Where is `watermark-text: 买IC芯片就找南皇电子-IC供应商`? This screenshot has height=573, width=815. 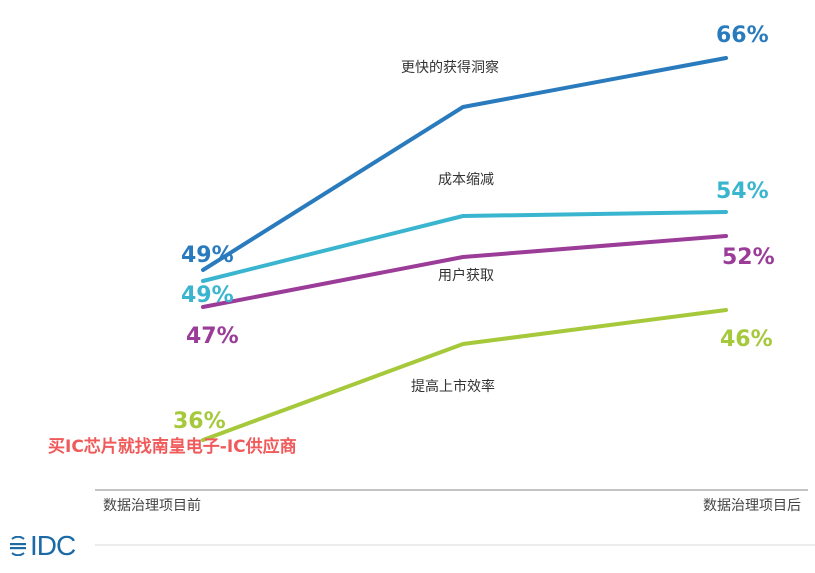
watermark-text: 买IC芯片就找南皇电子-IC供应商 is located at coordinates (172, 447).